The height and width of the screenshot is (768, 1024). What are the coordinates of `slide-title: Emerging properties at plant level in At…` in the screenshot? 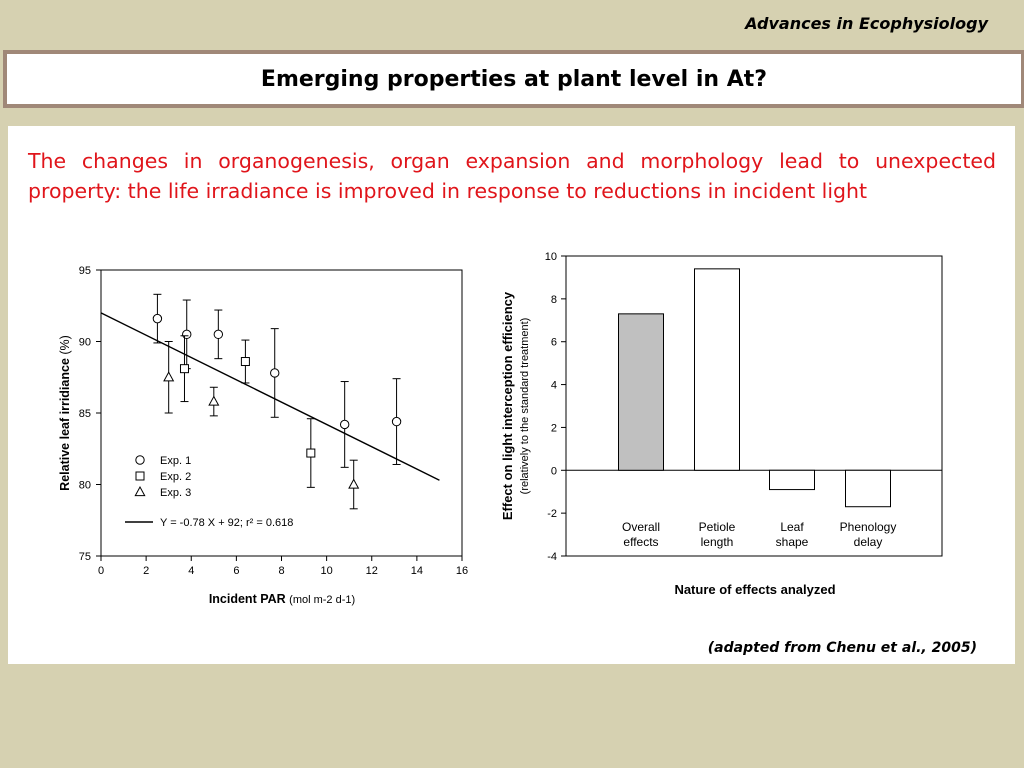 It's located at (514, 79).